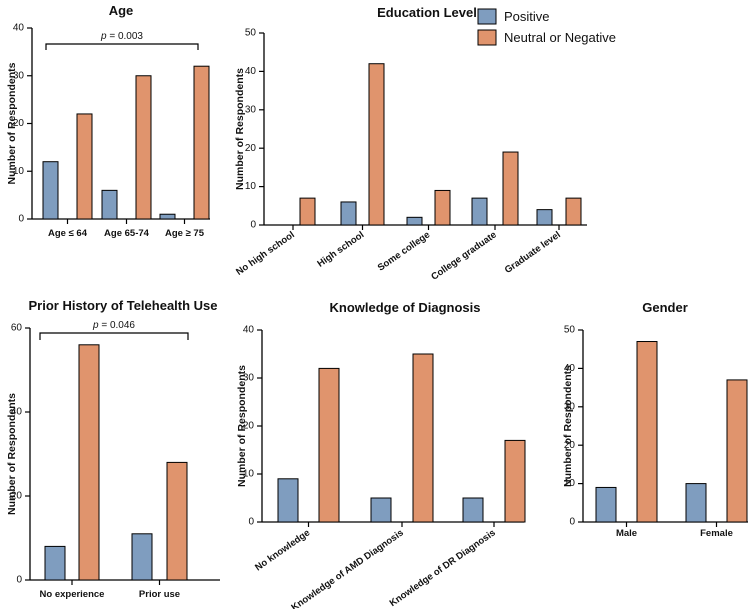  What do you see at coordinates (72, 594) in the screenshot?
I see `x-tick-label-no-experience: No experience` at bounding box center [72, 594].